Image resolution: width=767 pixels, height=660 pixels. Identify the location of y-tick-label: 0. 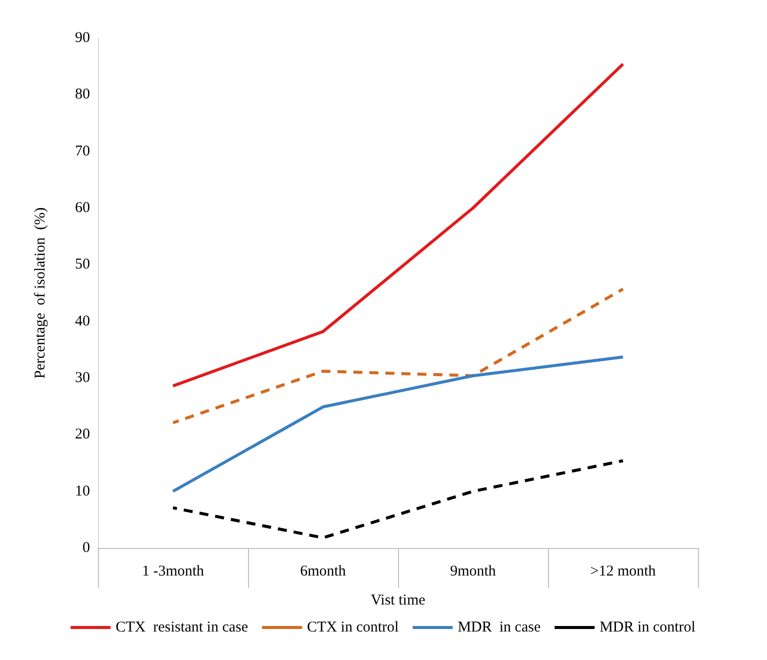
(86, 548).